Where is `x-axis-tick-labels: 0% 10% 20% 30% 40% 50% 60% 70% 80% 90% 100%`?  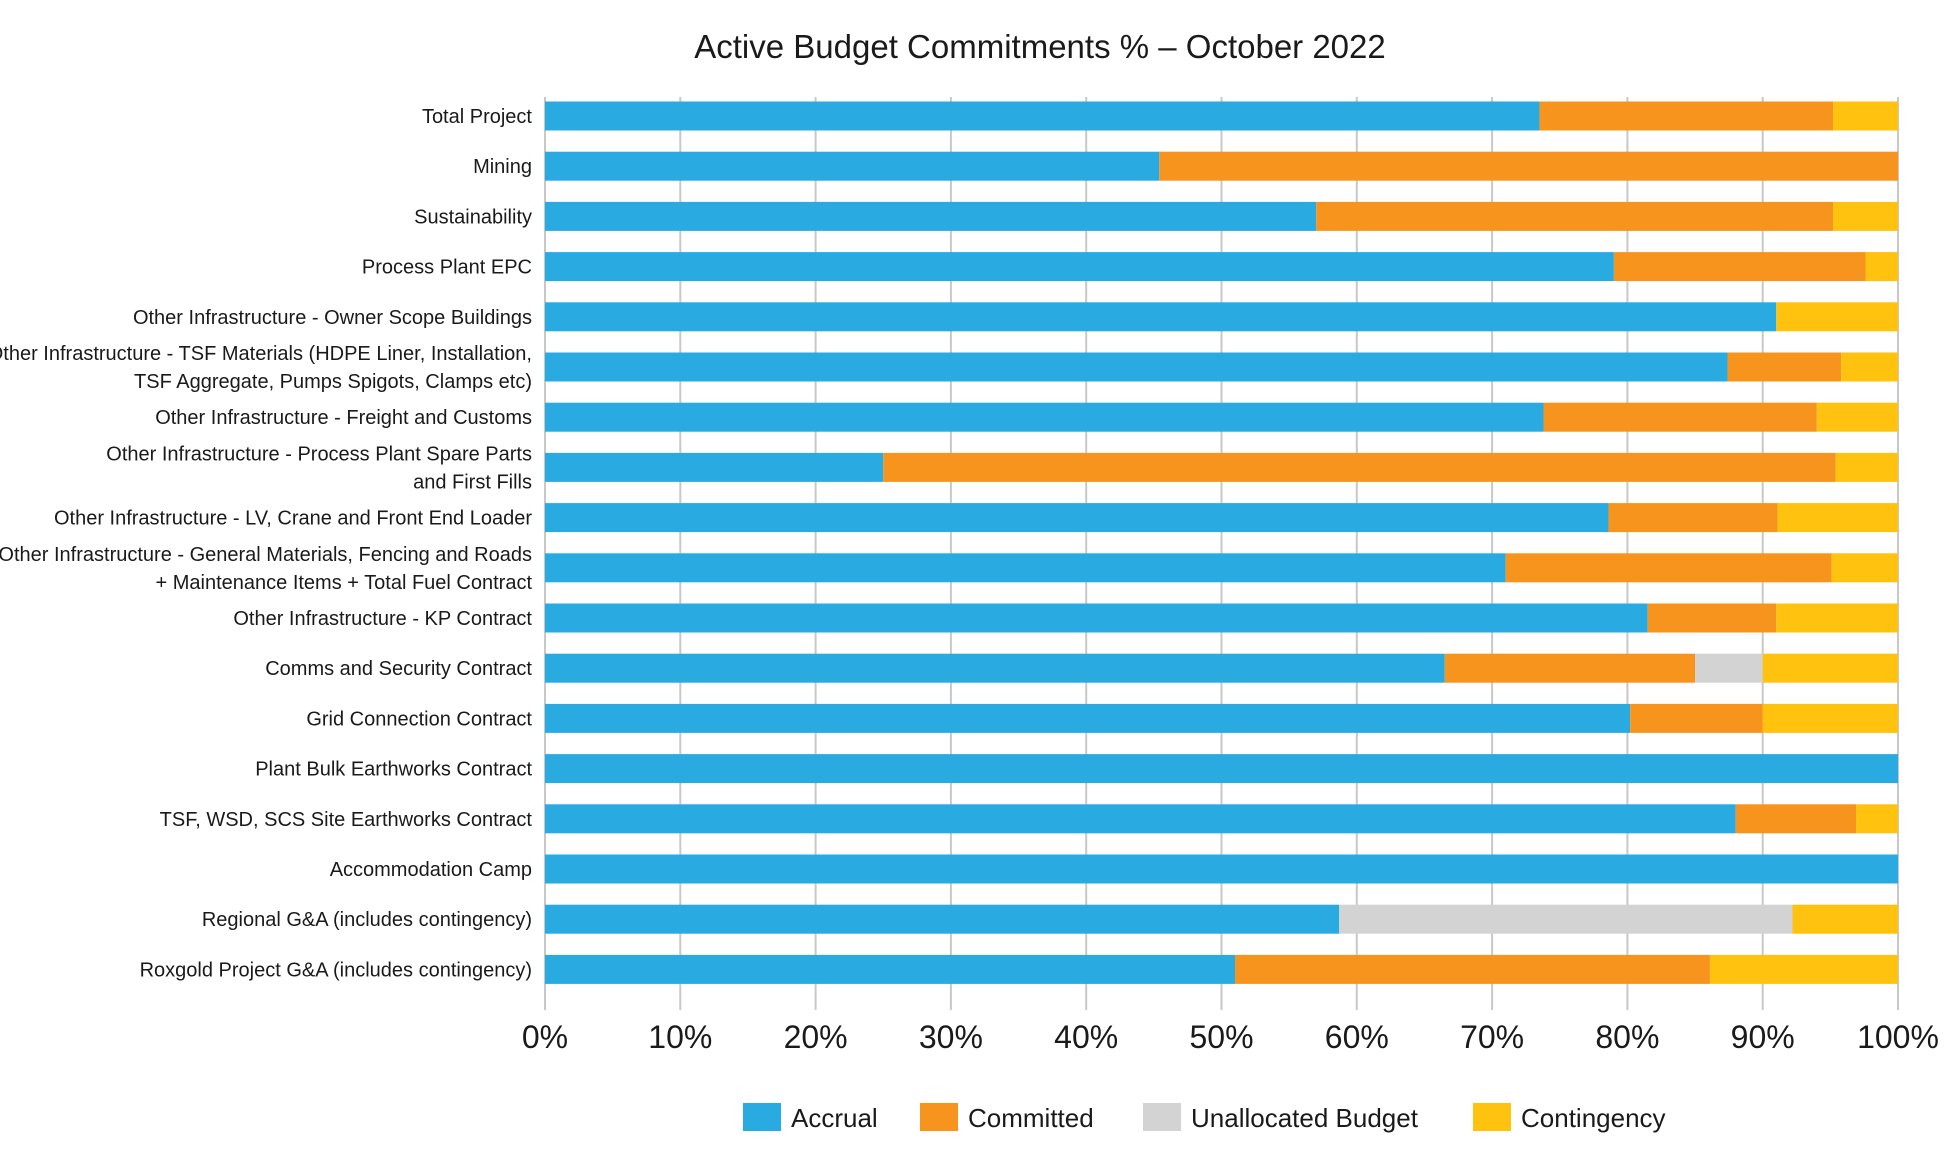
x-axis-tick-labels: 0% 10% 20% 30% 40% 50% 60% 70% 80% 90% 100% is located at coordinates (1230, 1037).